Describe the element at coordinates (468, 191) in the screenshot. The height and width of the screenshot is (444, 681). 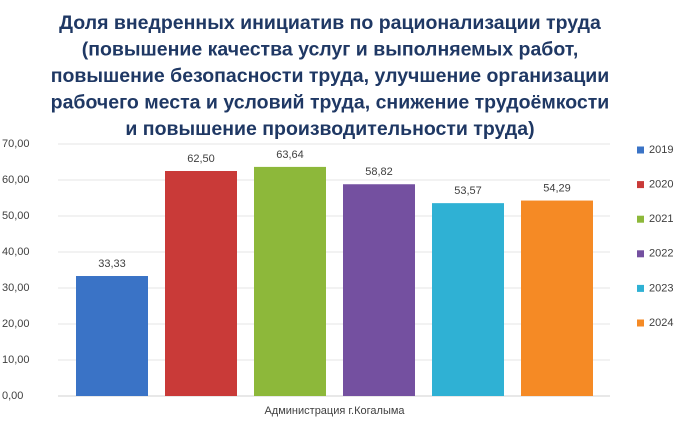
I see `data-label: 53,57` at that location.